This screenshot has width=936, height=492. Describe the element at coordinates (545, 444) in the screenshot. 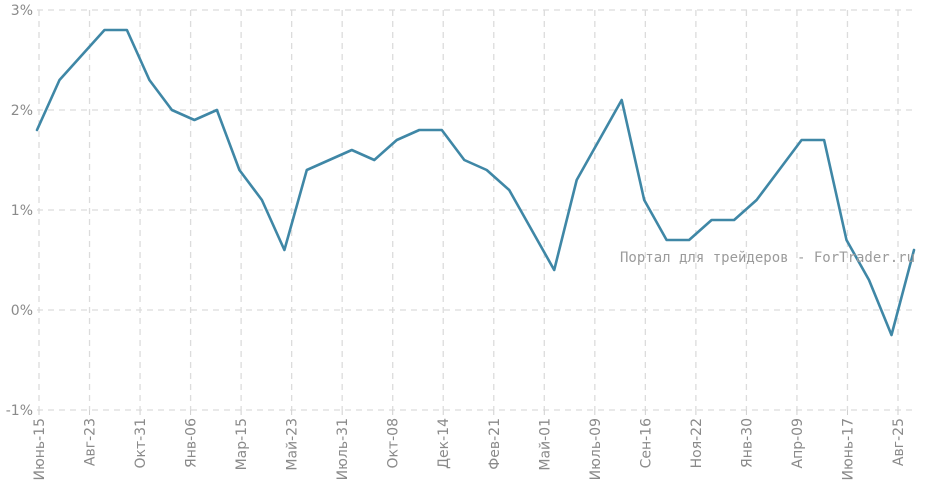

I see `x-tick-label: Май-01` at that location.